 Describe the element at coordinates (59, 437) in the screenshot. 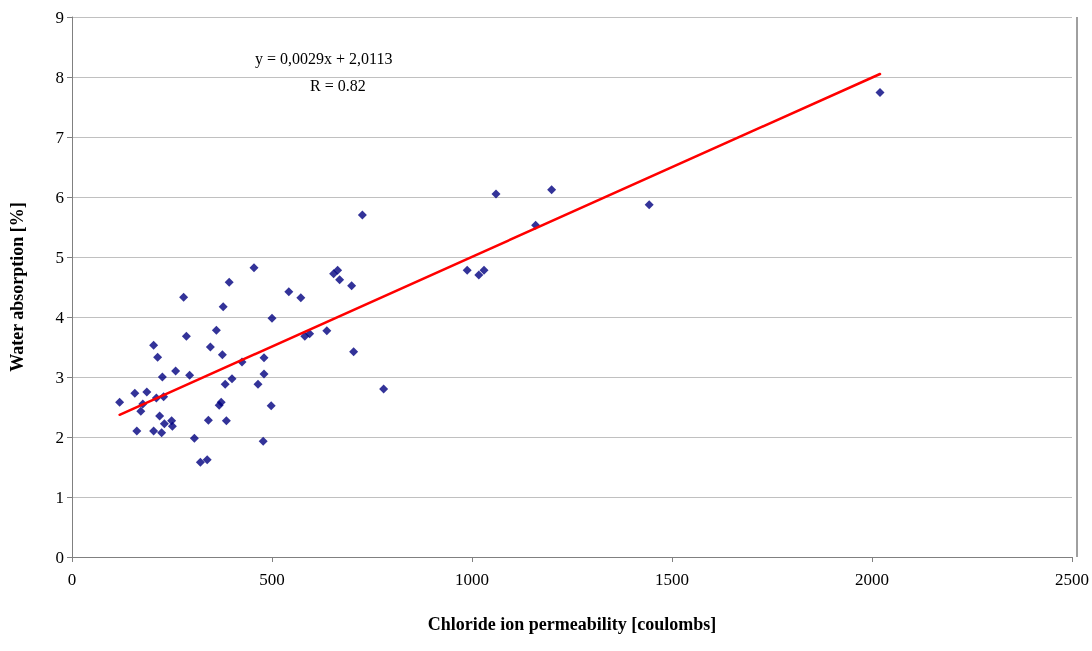

I see `y-tick-label: 2` at that location.